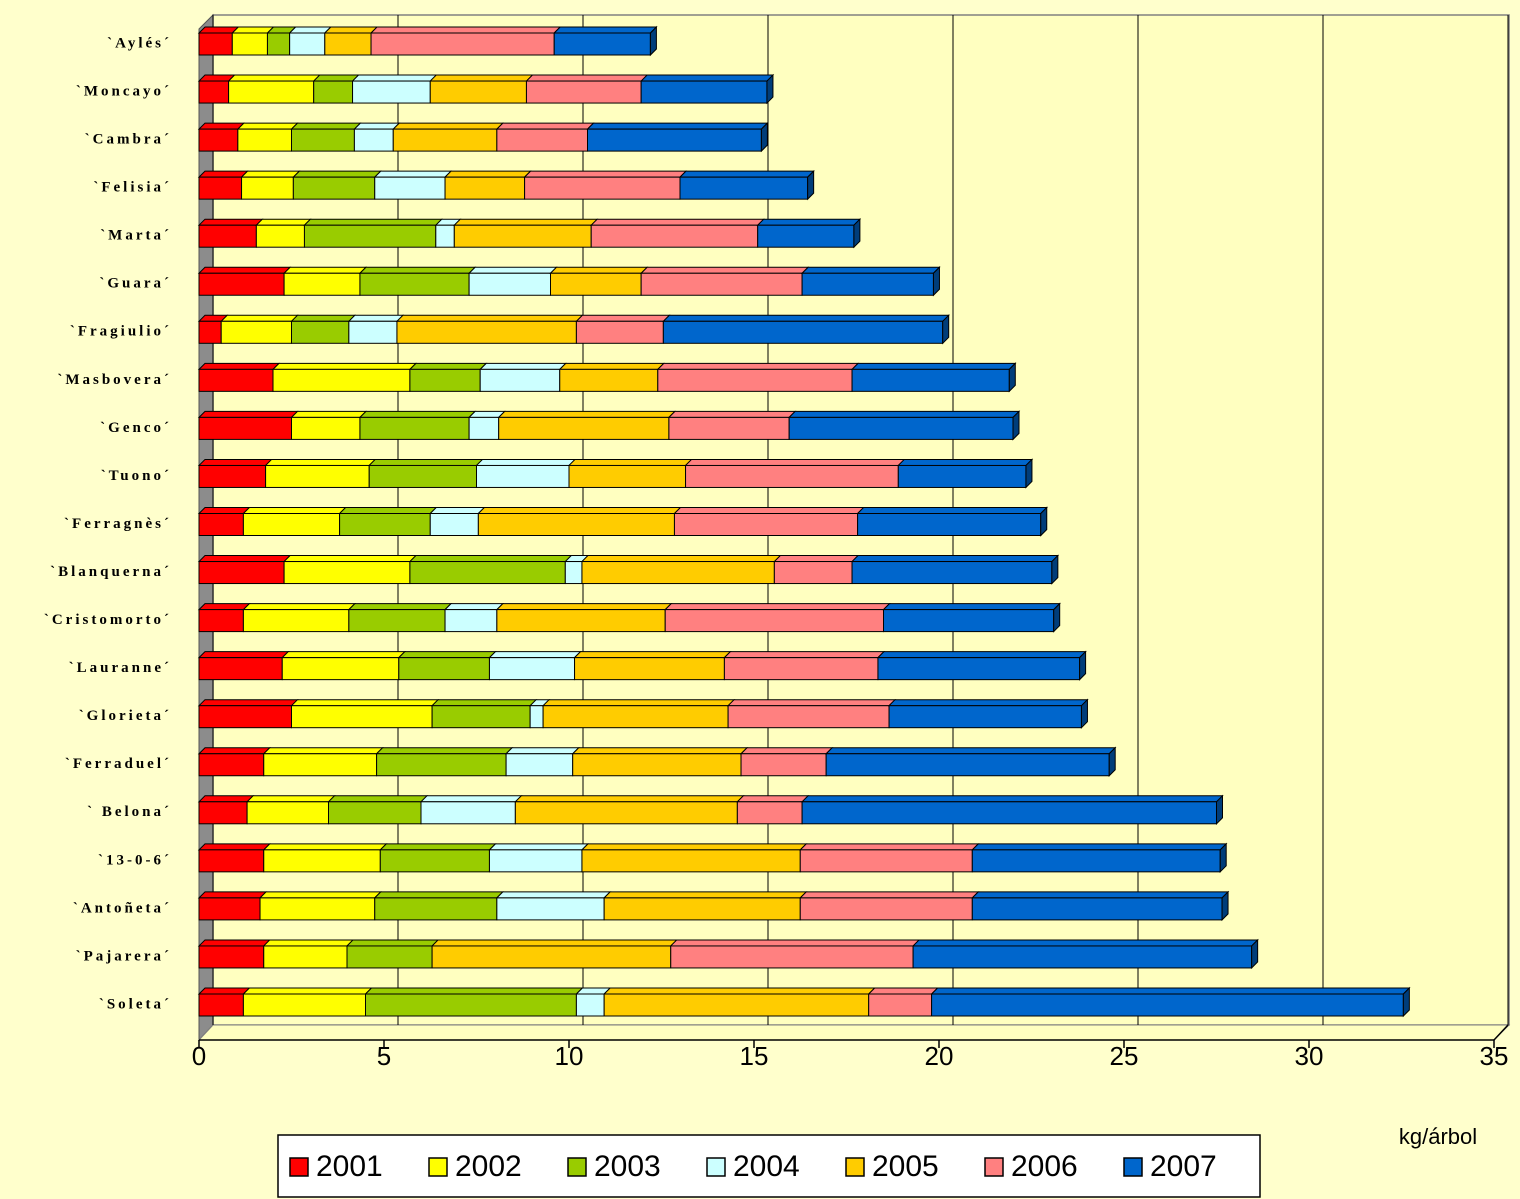 The height and width of the screenshot is (1199, 1520). I want to click on y-tick-label: `Marta´, so click(136, 236).